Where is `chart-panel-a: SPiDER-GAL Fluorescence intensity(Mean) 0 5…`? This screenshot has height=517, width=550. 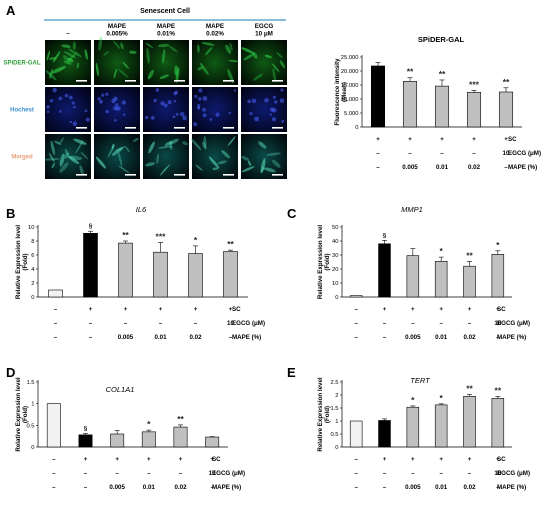
chart-panel-a: SPiDER-GAL Fluorescence intensity(Mean) 0 5… is located at coordinates (437, 103).